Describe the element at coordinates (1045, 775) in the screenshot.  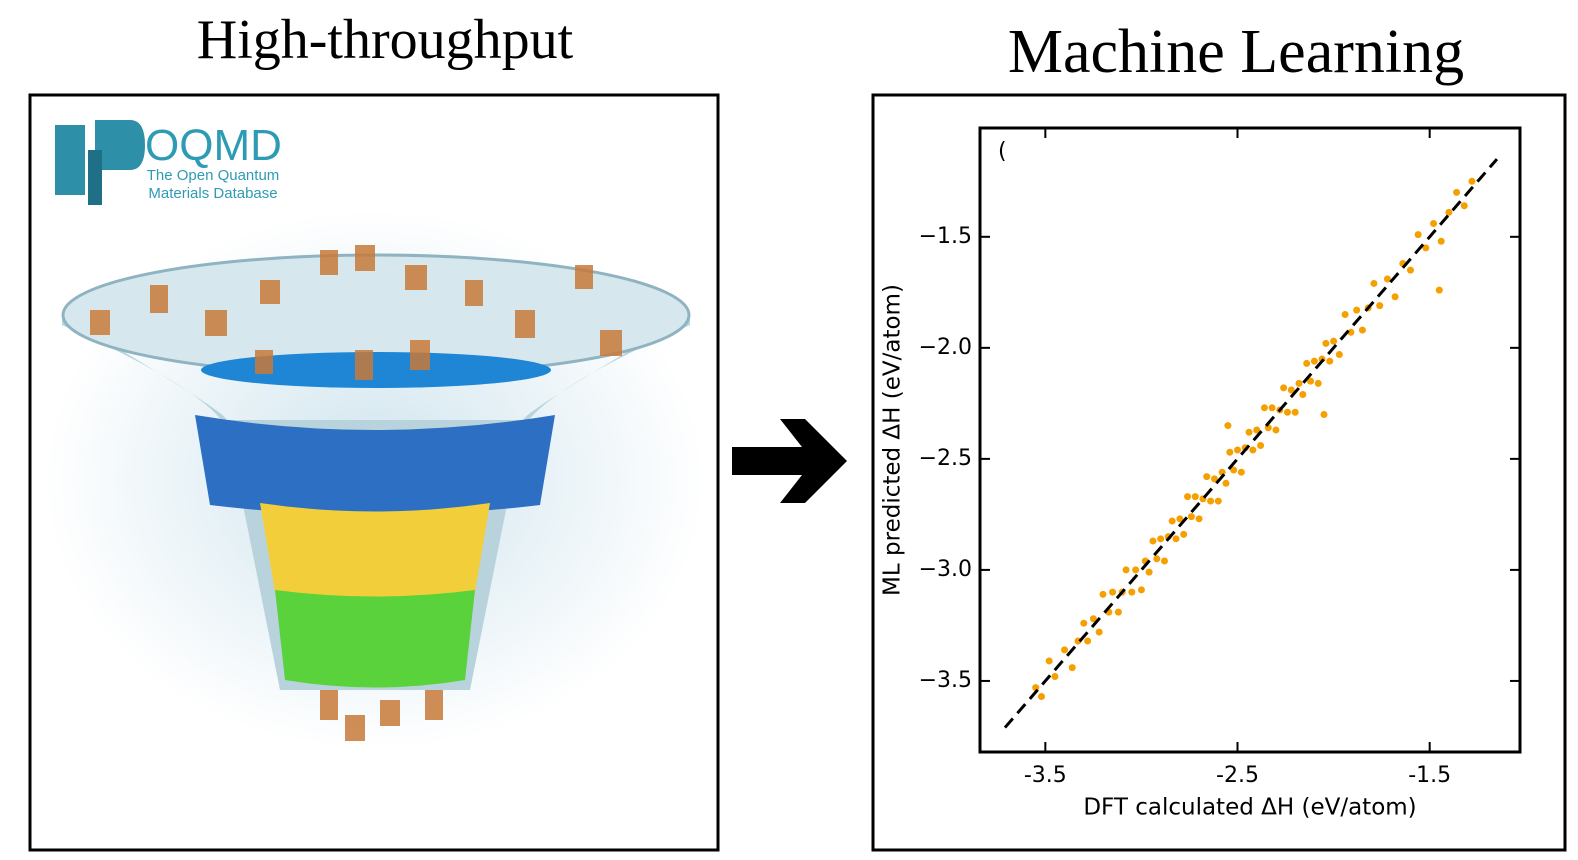
I see `x-tick-label: -3.5` at that location.